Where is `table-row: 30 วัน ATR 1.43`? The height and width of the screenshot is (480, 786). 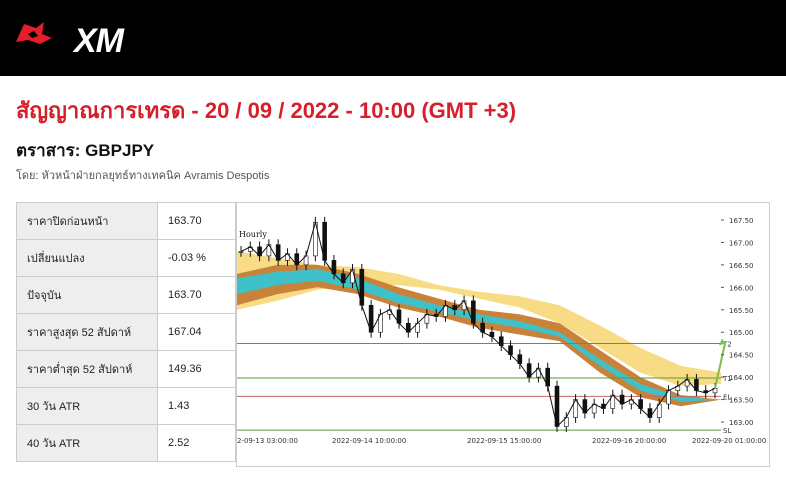
table-row: 30 วัน ATR 1.43 is located at coordinates (126, 406).